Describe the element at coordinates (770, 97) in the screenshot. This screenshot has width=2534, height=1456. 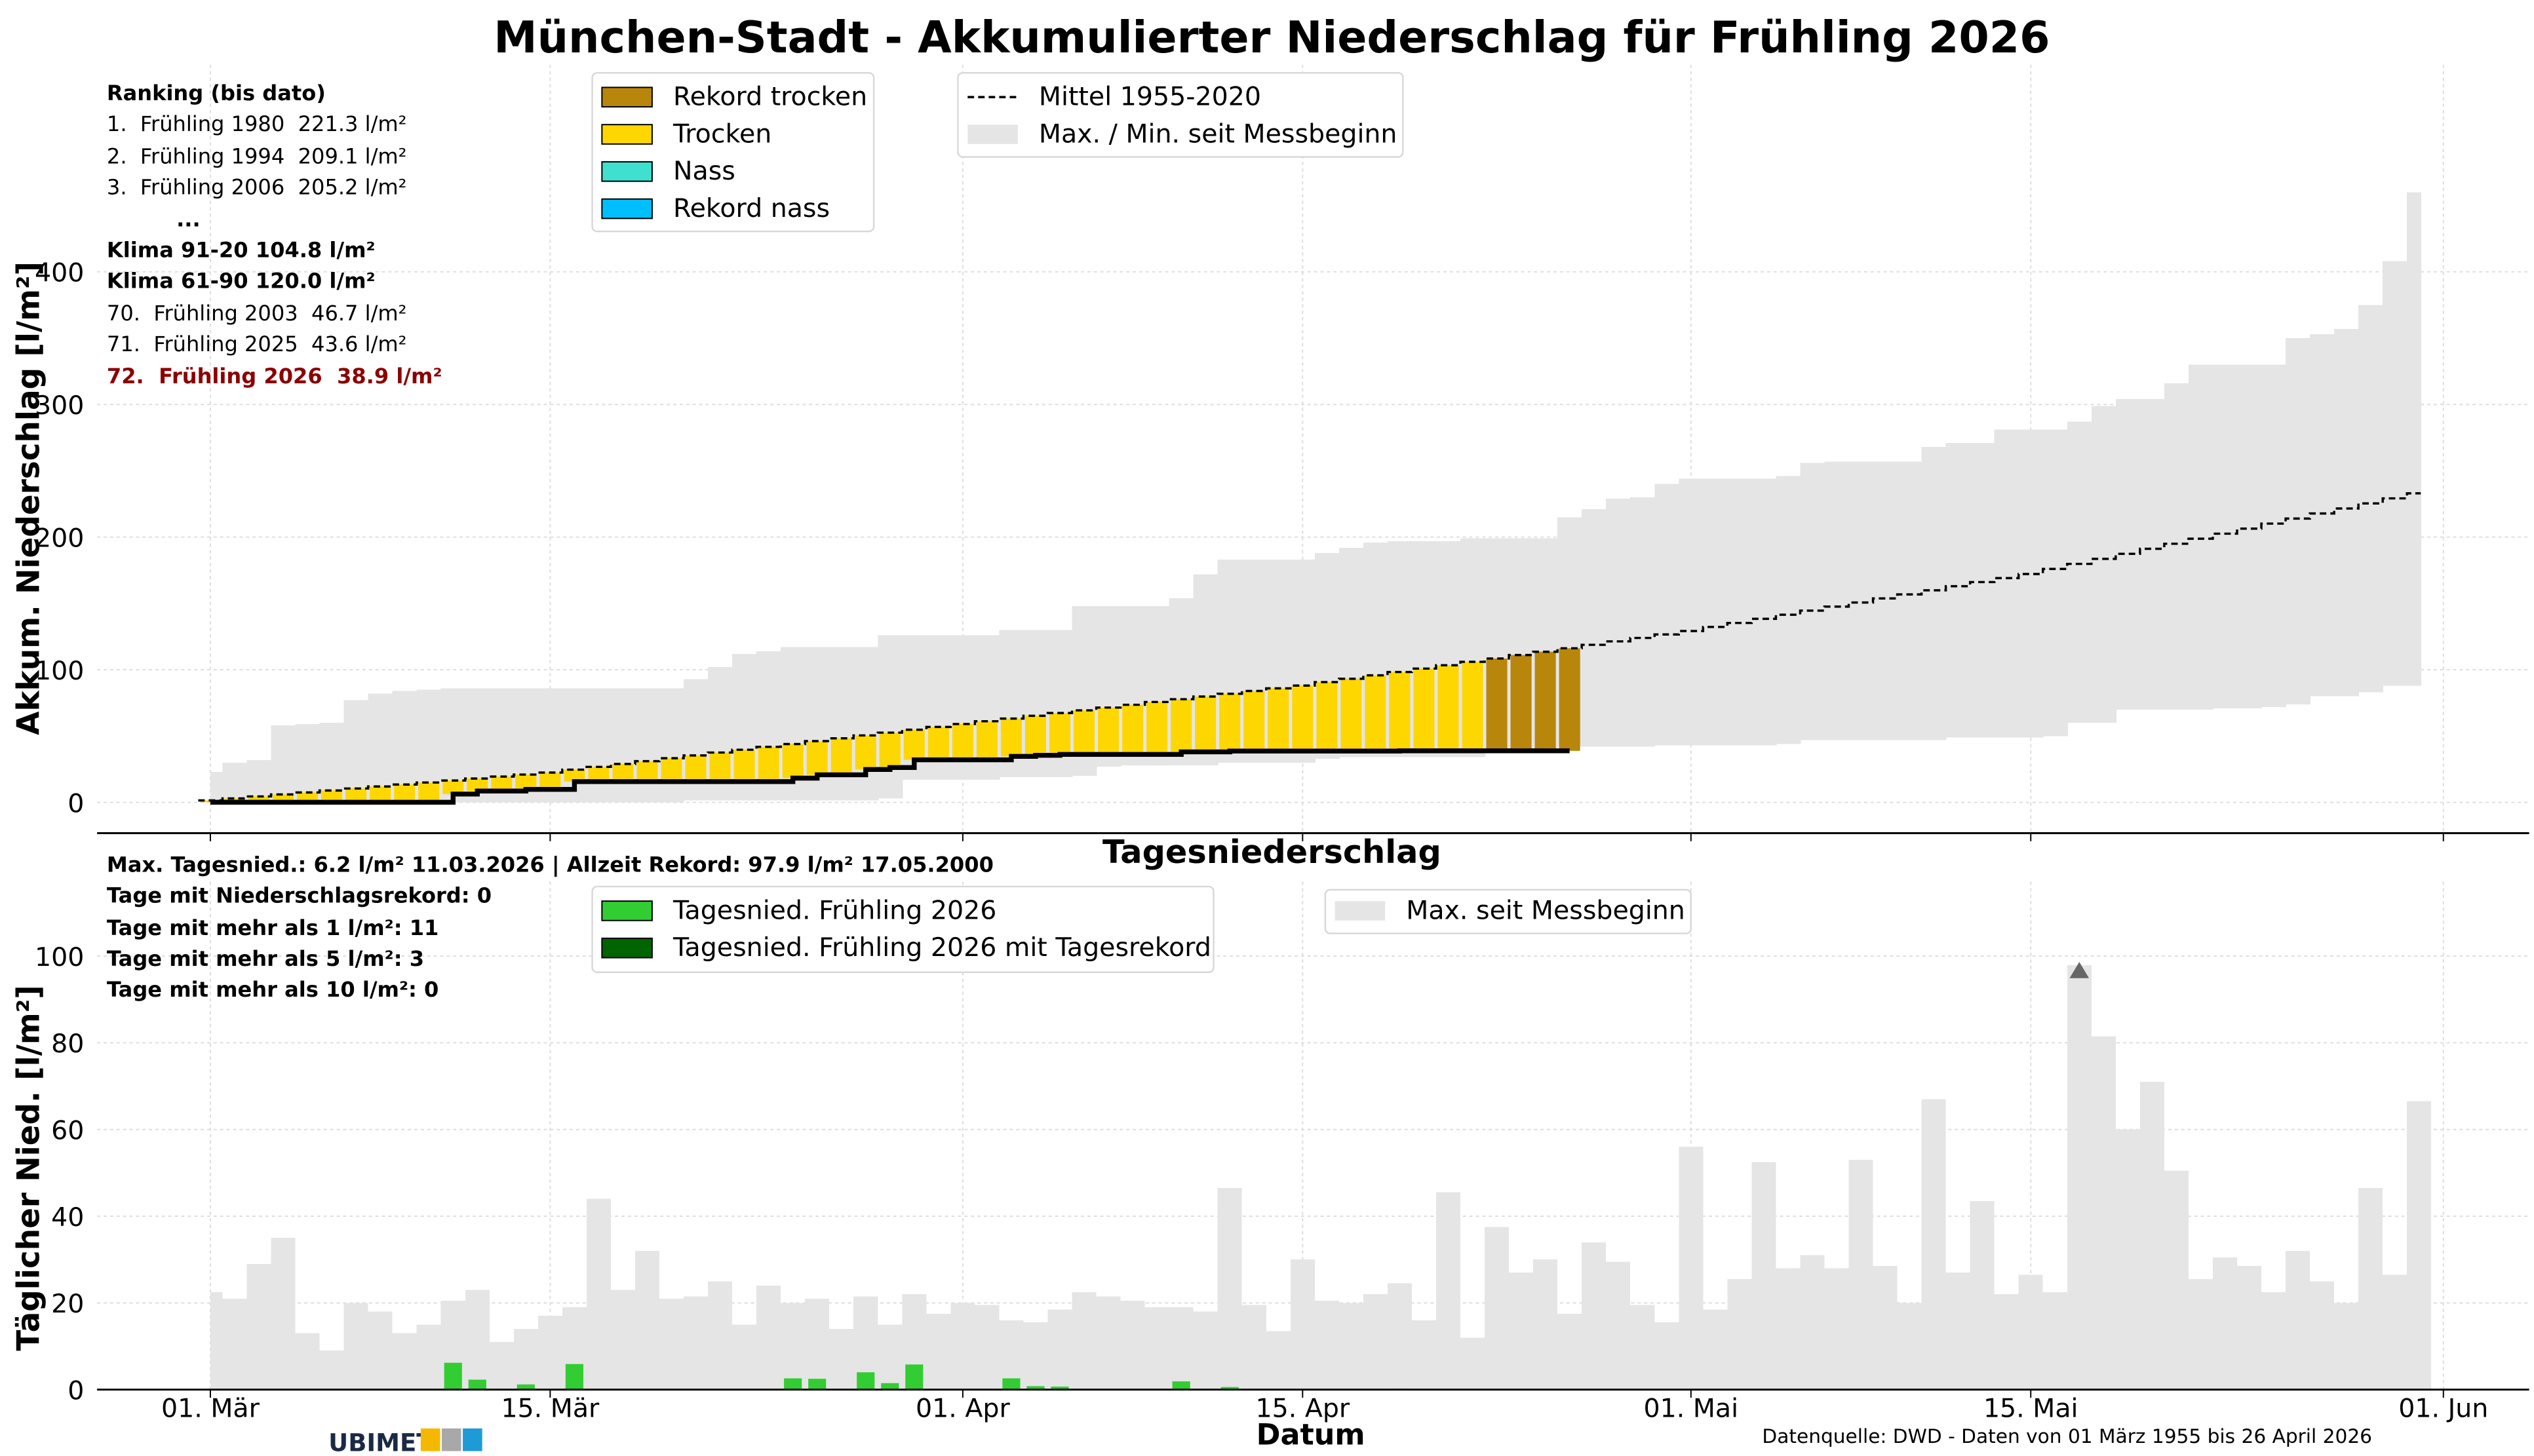
I see `legend-label: Rekord trocken` at that location.